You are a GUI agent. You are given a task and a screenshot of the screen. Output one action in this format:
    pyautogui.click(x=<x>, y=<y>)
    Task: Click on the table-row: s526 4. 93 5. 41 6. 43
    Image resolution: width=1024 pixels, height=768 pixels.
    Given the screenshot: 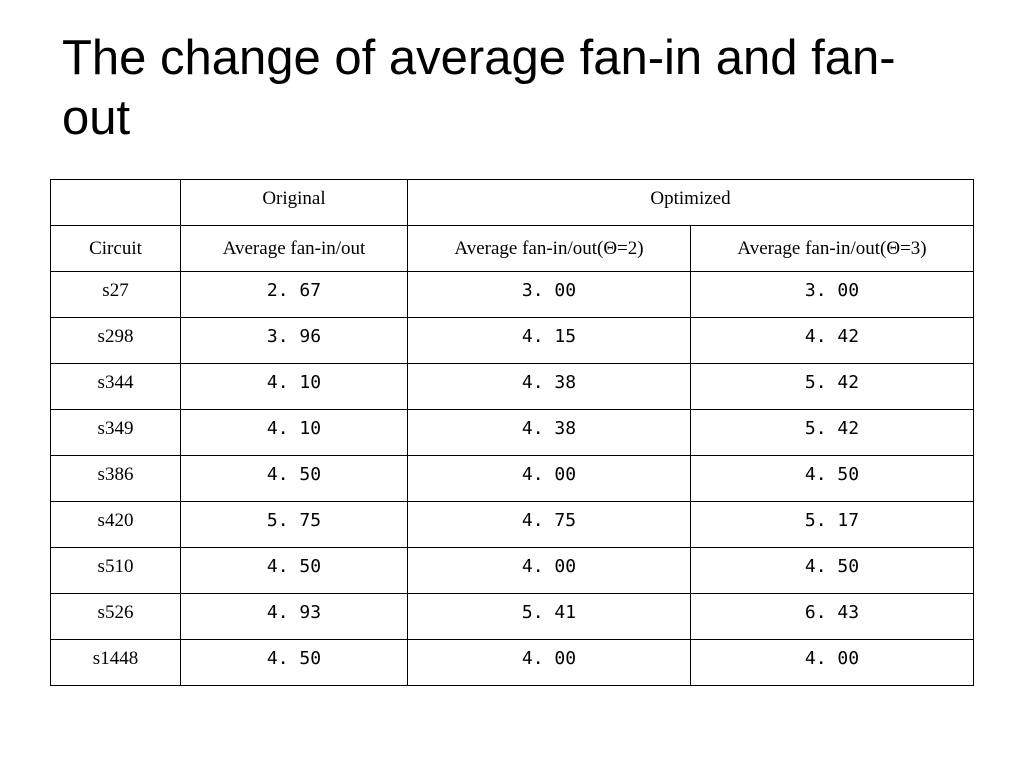 What is the action you would take?
    pyautogui.click(x=512, y=616)
    